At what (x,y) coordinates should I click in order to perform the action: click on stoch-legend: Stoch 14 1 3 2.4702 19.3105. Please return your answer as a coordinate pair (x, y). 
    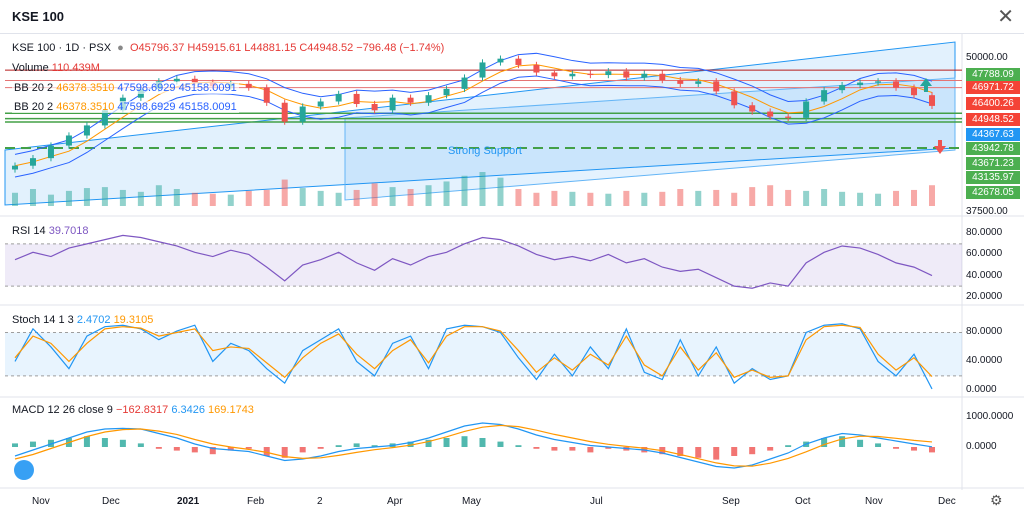
    Looking at the image, I should click on (82, 320).